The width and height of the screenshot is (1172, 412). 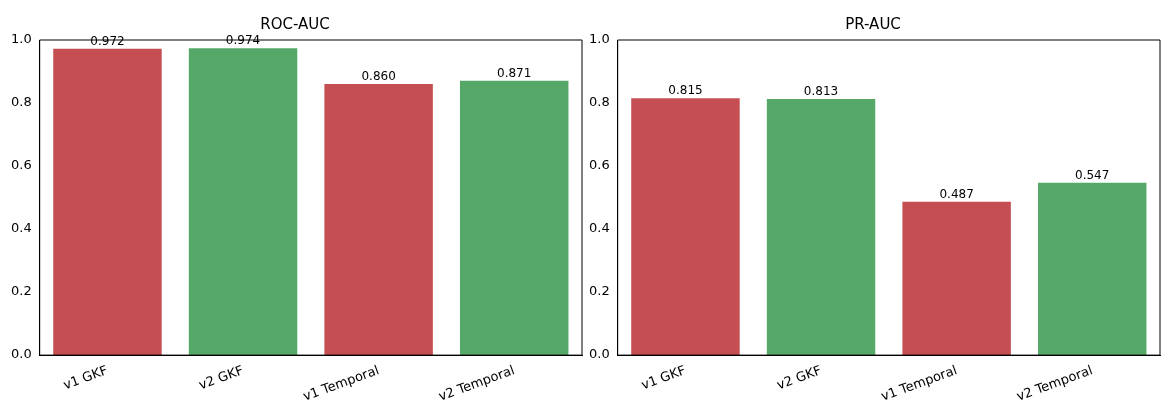 What do you see at coordinates (243, 40) in the screenshot?
I see `data-label: 0.974` at bounding box center [243, 40].